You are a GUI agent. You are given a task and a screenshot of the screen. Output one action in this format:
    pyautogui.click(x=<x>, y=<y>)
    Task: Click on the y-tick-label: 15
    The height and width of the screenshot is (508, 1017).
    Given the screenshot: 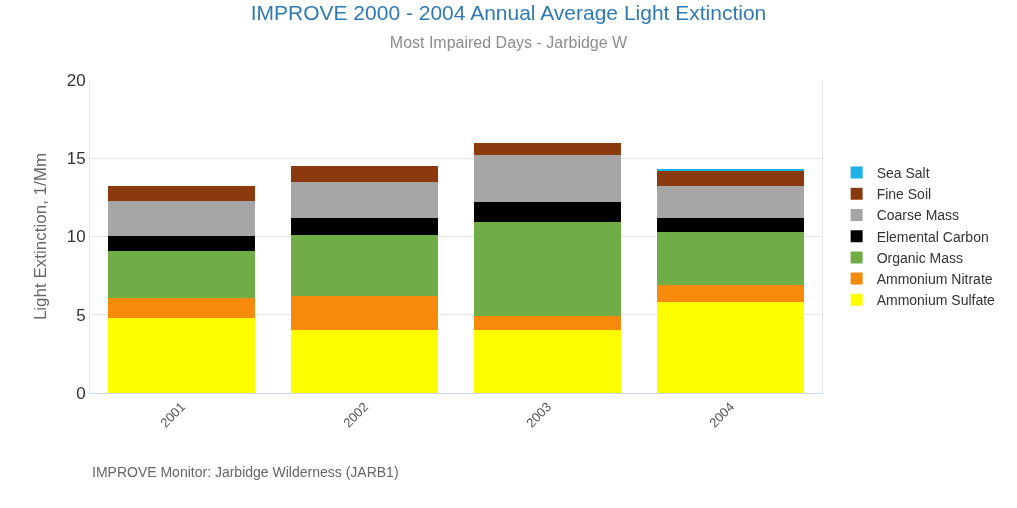 What is the action you would take?
    pyautogui.click(x=76, y=159)
    